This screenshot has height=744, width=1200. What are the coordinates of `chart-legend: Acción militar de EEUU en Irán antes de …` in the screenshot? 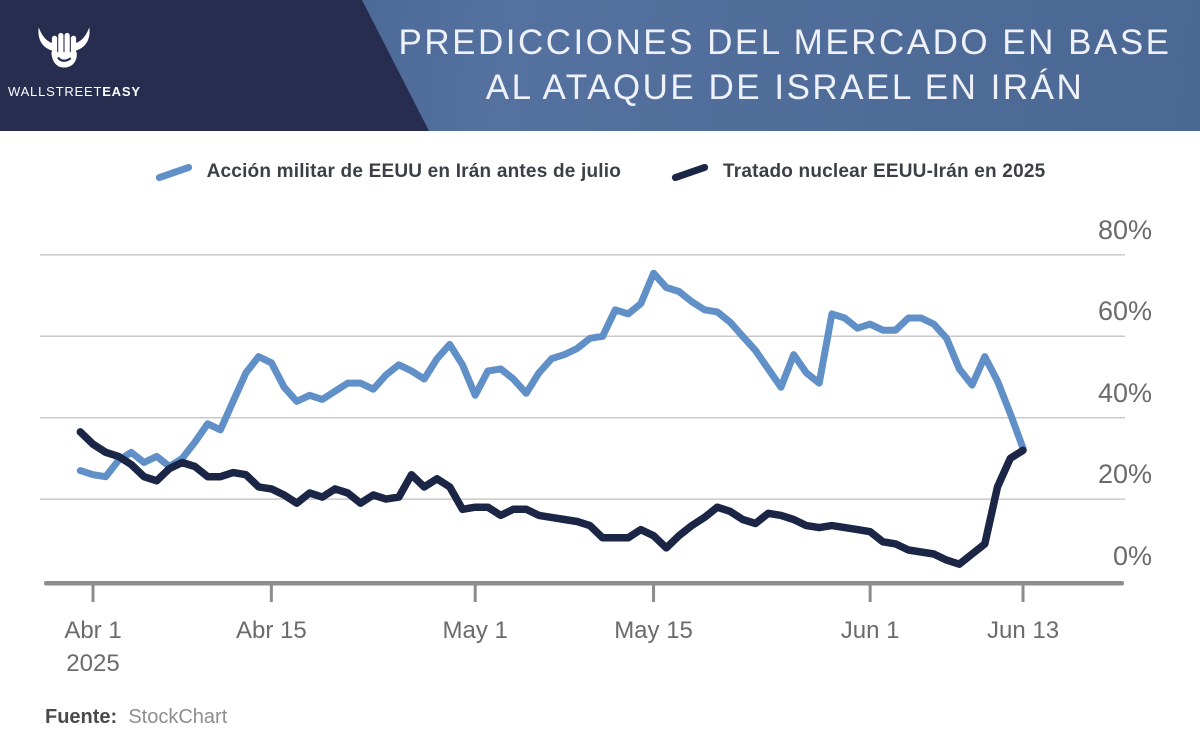 It's located at (600, 172).